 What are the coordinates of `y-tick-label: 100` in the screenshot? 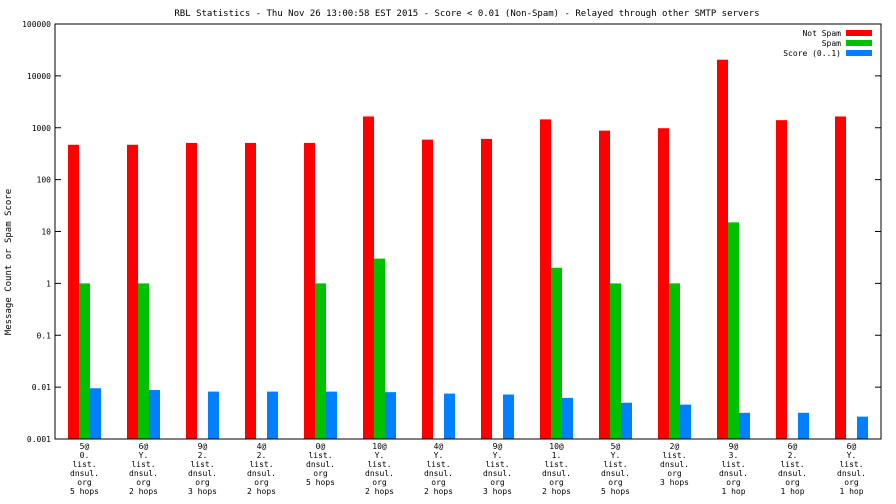 It's located at (44, 180).